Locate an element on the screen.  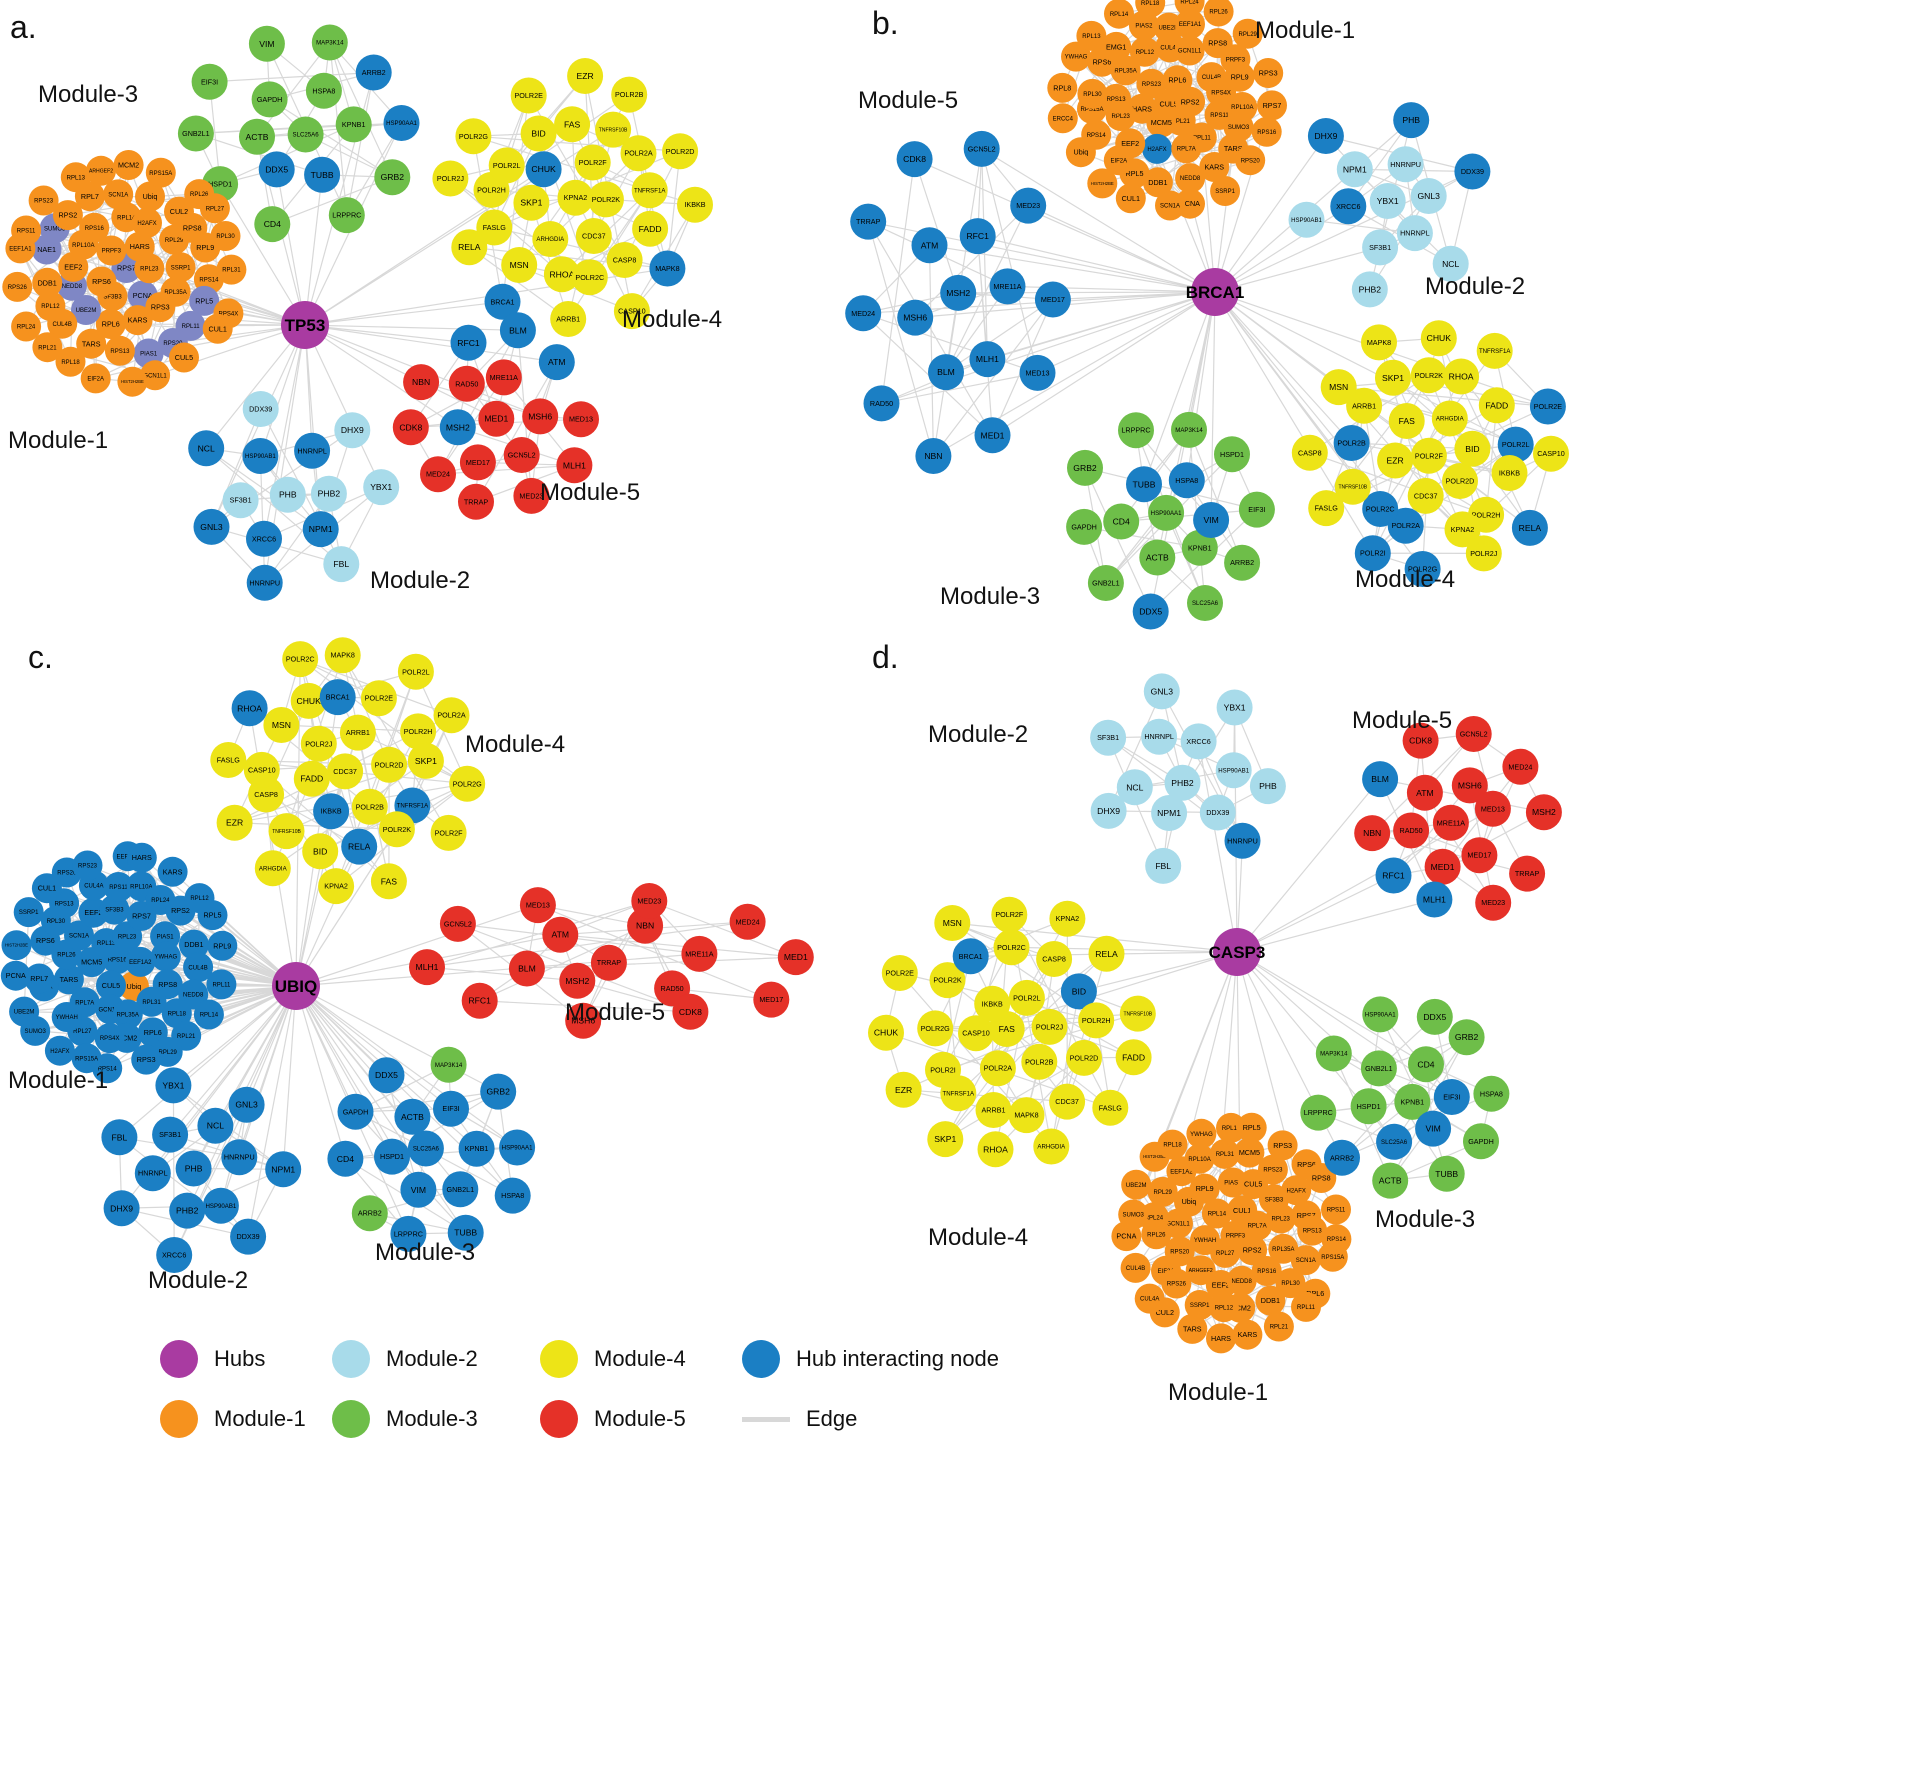
node-CUL1: CUL1 is located at coordinates (1130, 198).